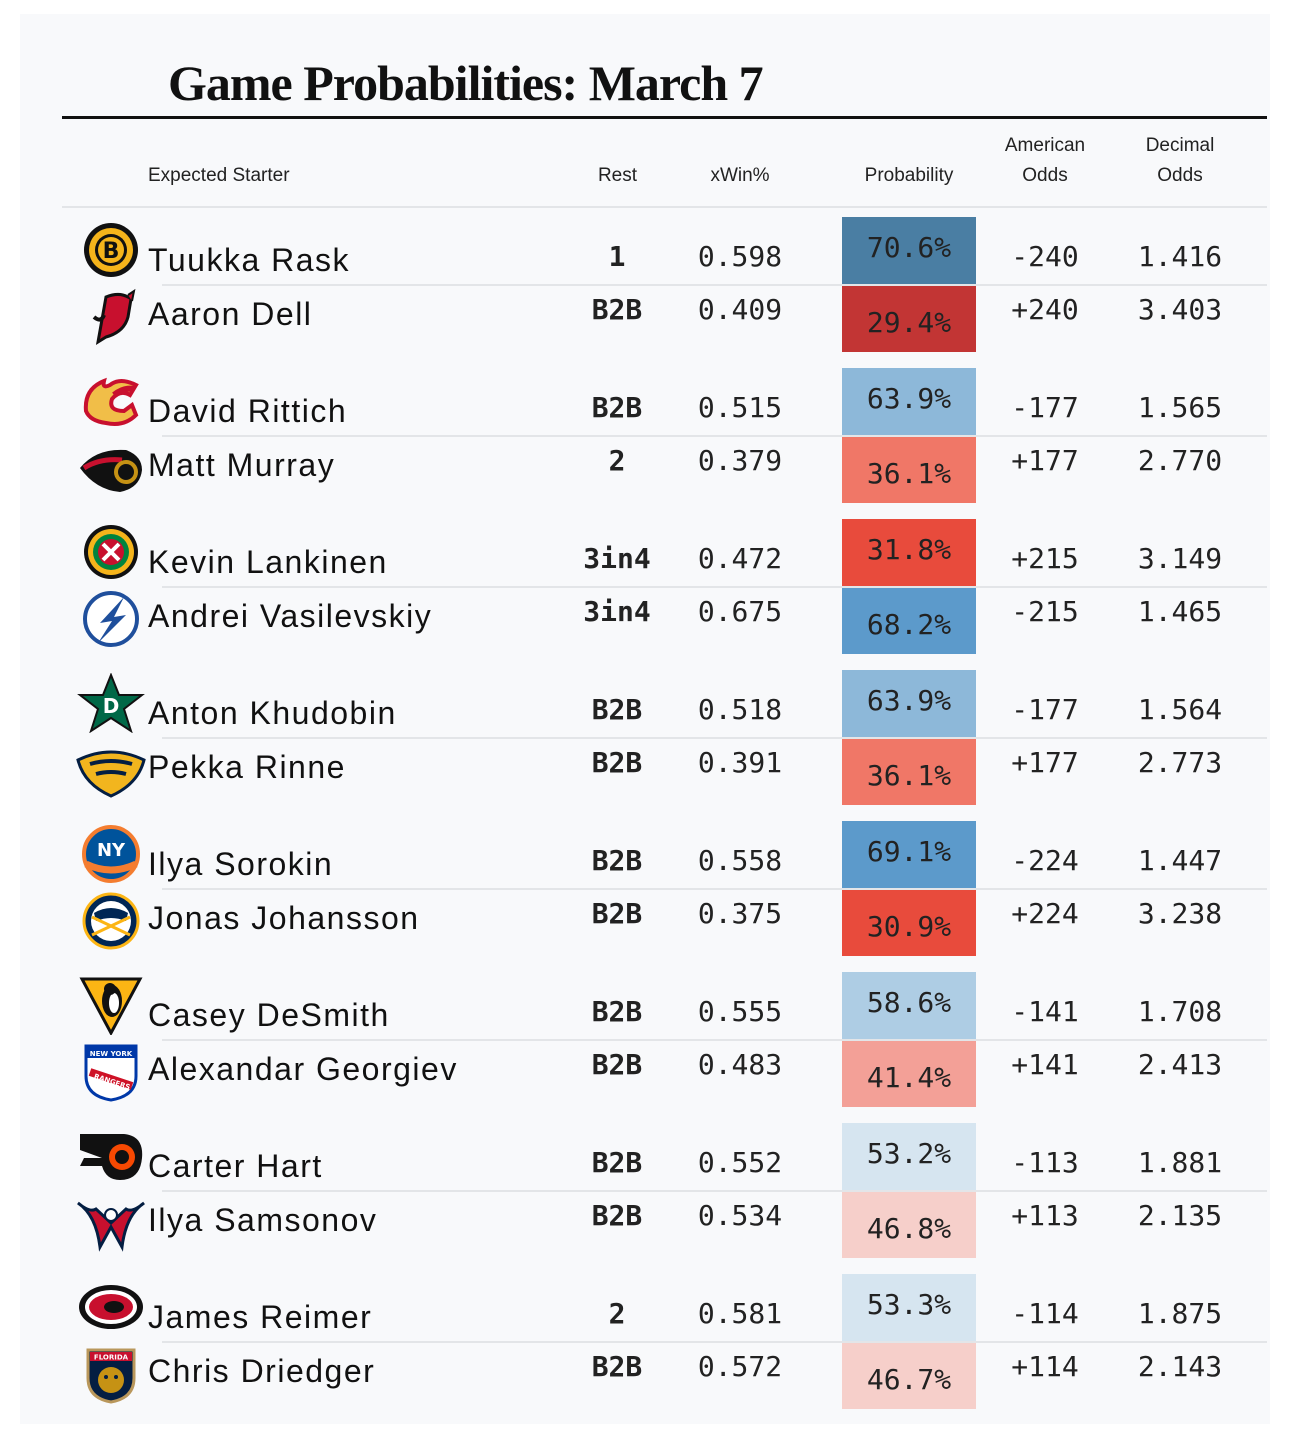  Describe the element at coordinates (272, 713) in the screenshot. I see `starter-name: Anton Khudobin` at that location.